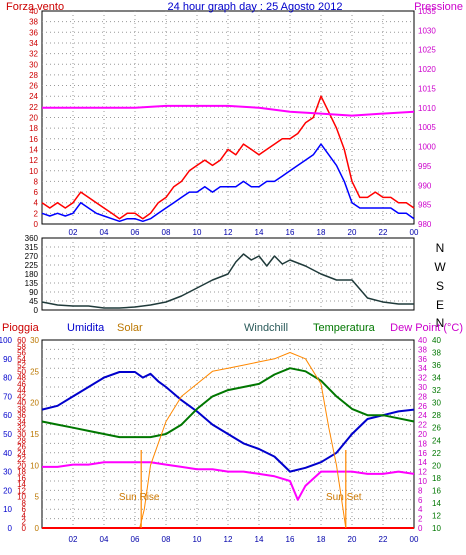 The image size is (466, 555). What do you see at coordinates (21, 403) in the screenshot?
I see `rain-tick-label: 40` at bounding box center [21, 403].